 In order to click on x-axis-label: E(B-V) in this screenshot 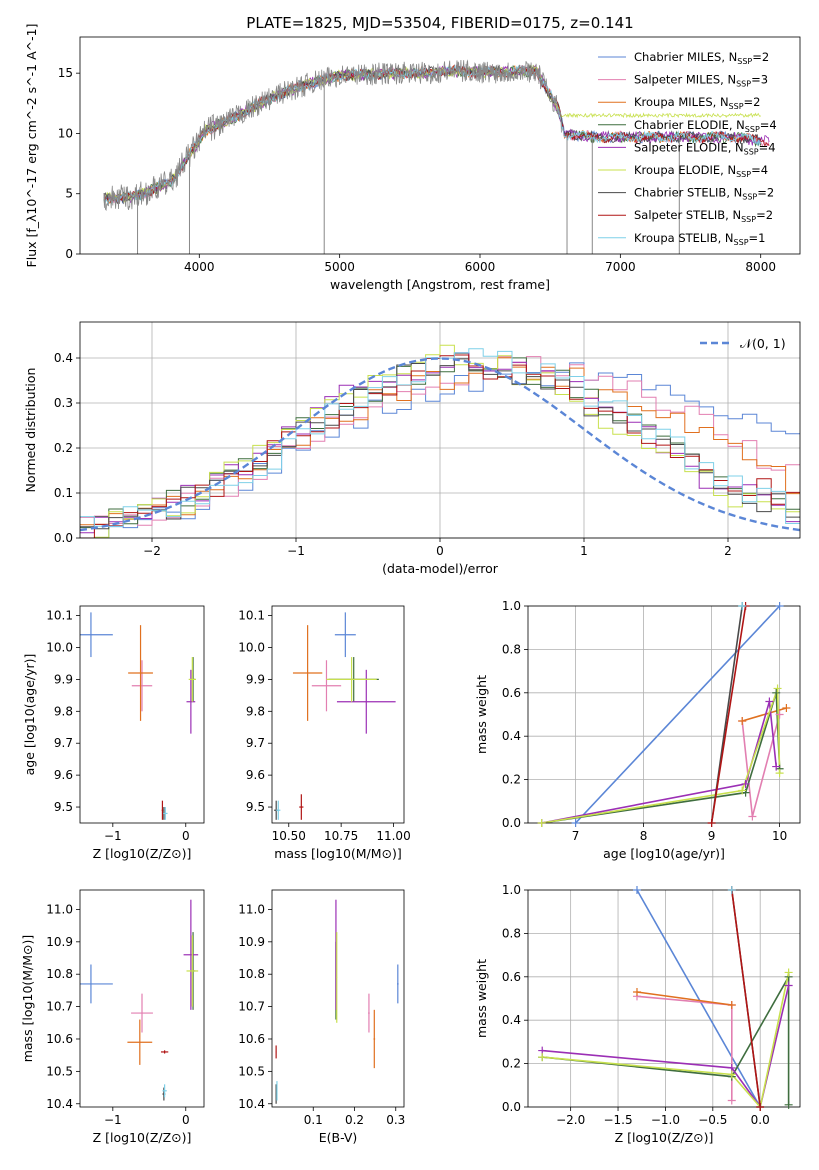, I will do `click(338, 1137)`.